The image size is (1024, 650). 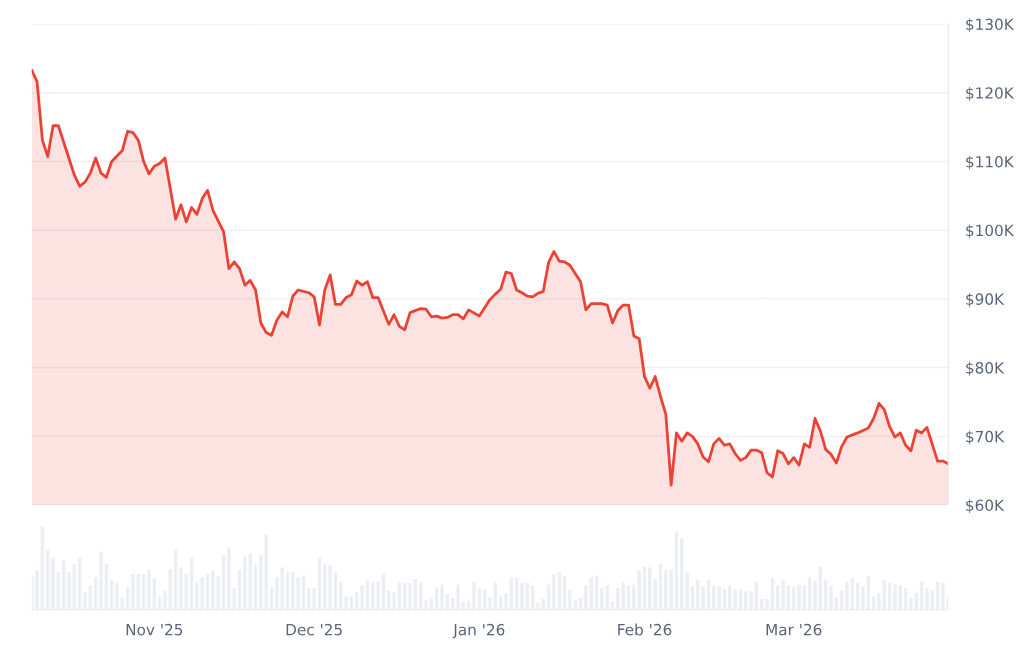 I want to click on x-tick-label: Dec '25, so click(x=314, y=629).